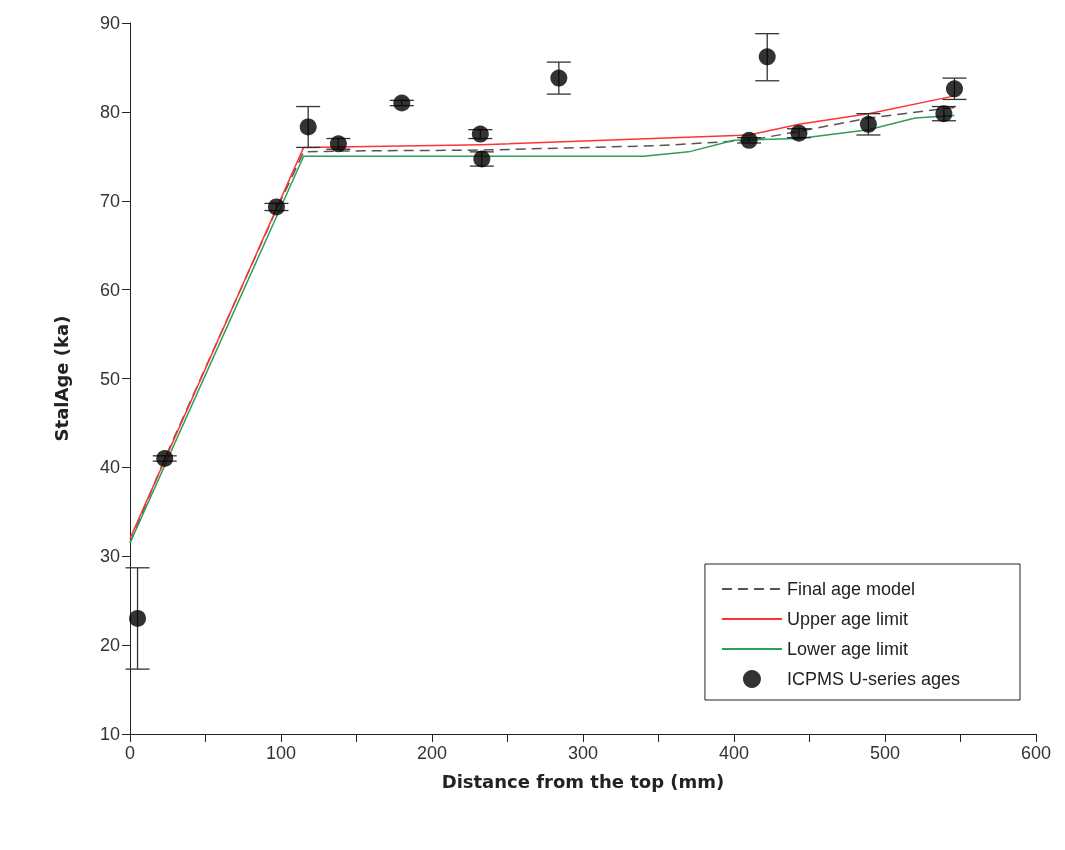 The width and height of the screenshot is (1065, 850). What do you see at coordinates (61, 378) in the screenshot?
I see `y-axis-title: StalAge (ka)` at bounding box center [61, 378].